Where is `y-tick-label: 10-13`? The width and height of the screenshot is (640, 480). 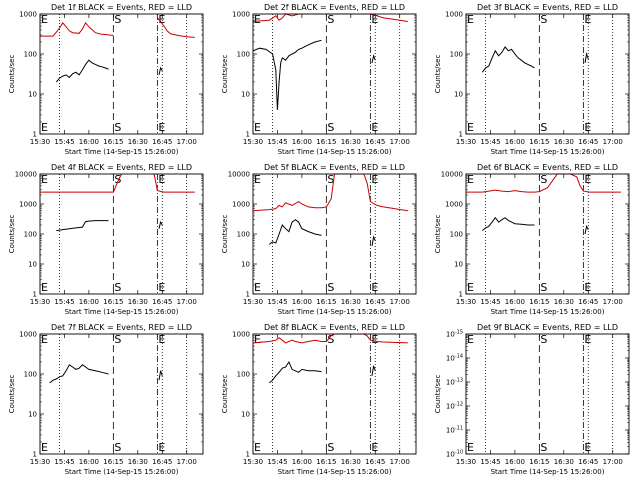
y-tick-label: 10-13 is located at coordinates (454, 382).